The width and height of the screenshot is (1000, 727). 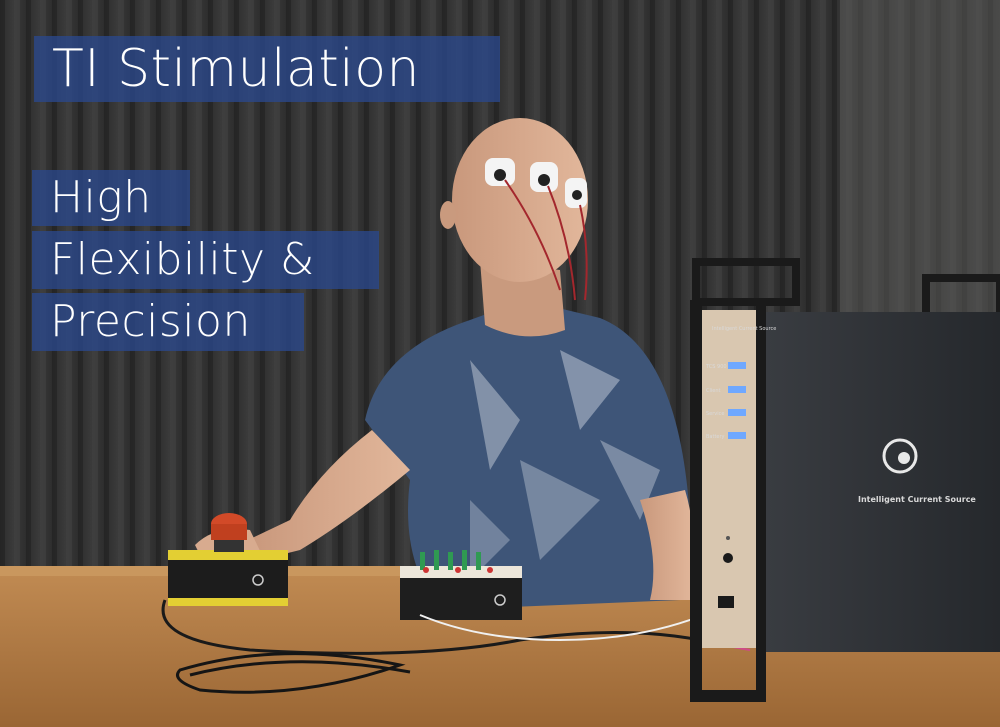 What do you see at coordinates (228, 559) in the screenshot?
I see `emergency-stop-box` at bounding box center [228, 559].